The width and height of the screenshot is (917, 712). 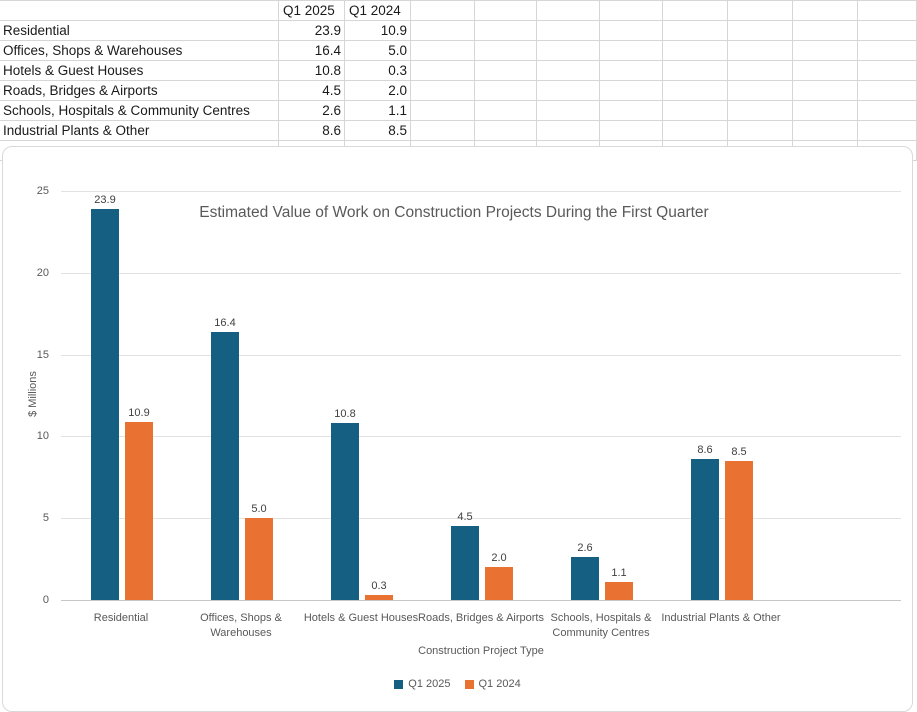 I want to click on bar-q1-2025-schools-hospitals-community-centres, so click(x=585, y=578).